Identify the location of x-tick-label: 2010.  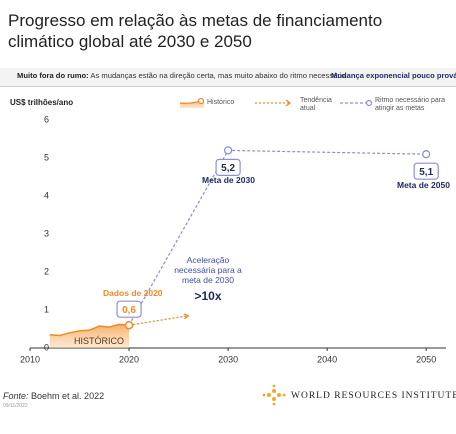
(30, 359).